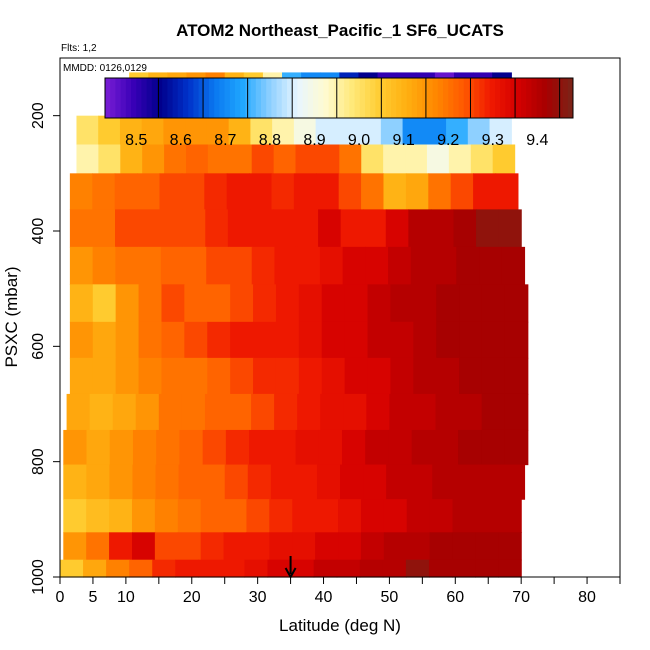 Image resolution: width=650 pixels, height=650 pixels. Describe the element at coordinates (38, 461) in the screenshot. I see `y-tick-label: 800` at that location.